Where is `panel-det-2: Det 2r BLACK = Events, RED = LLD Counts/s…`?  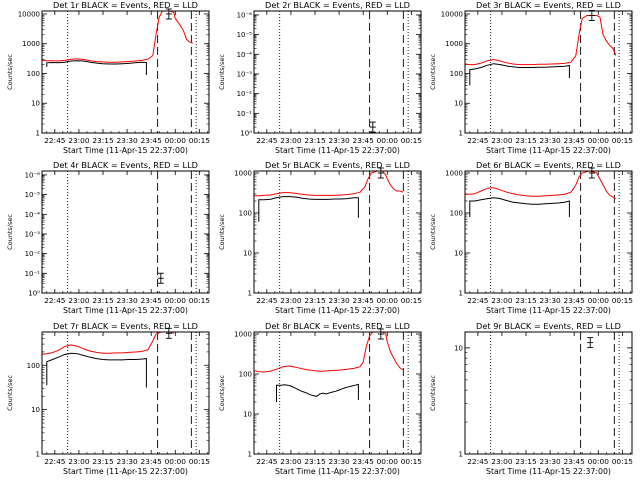
panel-det-2: Det 2r BLACK = Events, RED = LLD Counts/s… is located at coordinates (320, 77).